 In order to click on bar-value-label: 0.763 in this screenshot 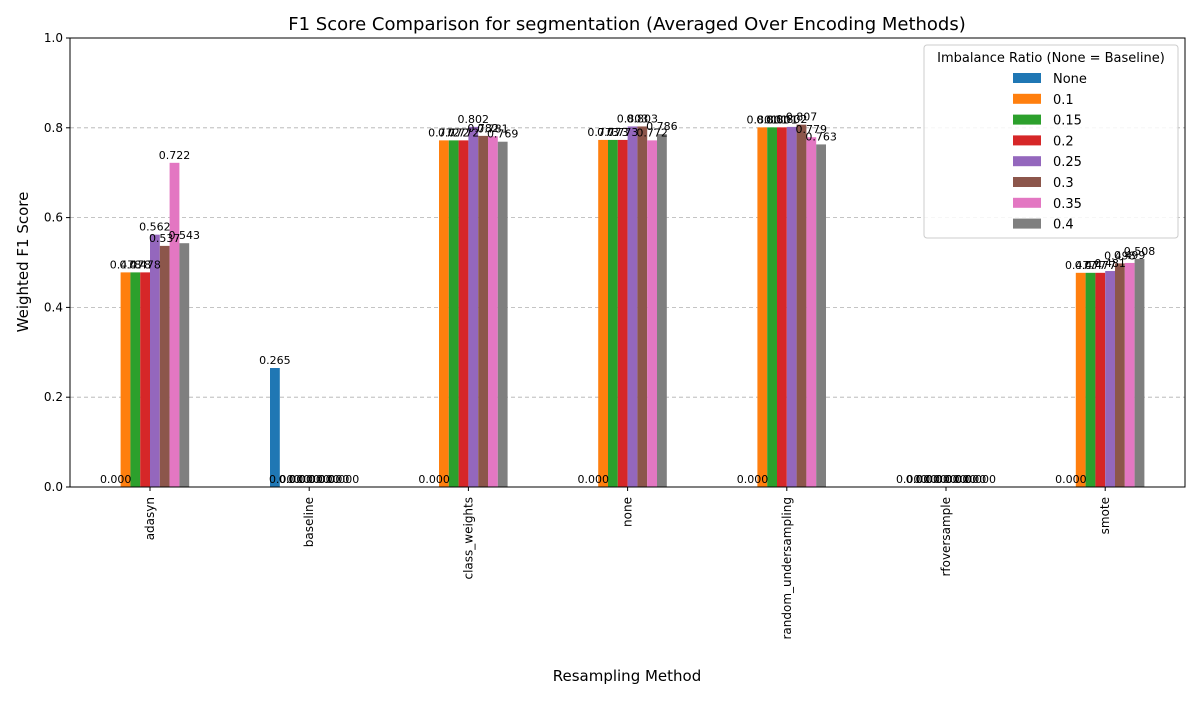, I will do `click(821, 136)`.